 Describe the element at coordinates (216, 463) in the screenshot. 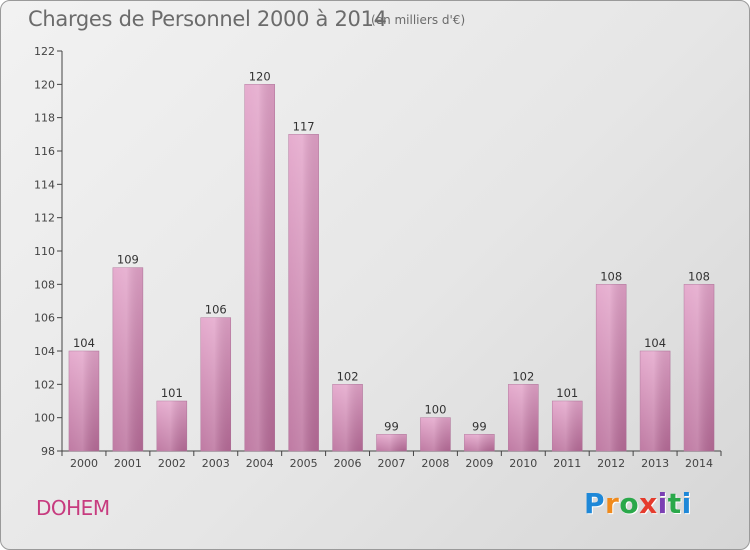

I see `x-tick-label: 2003` at that location.